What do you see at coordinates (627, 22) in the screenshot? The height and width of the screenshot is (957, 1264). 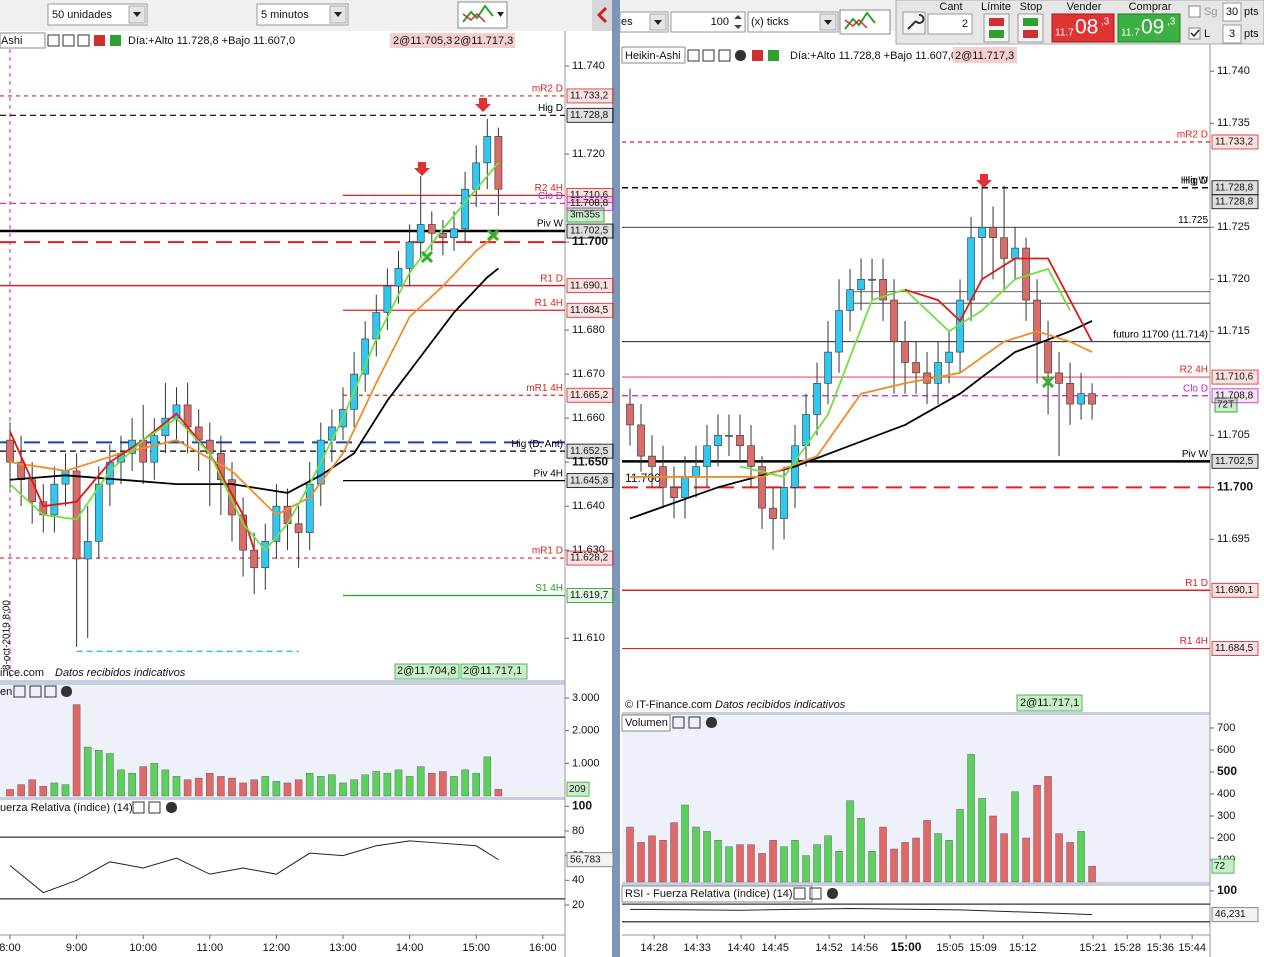 I see `prefix-text: es` at bounding box center [627, 22].